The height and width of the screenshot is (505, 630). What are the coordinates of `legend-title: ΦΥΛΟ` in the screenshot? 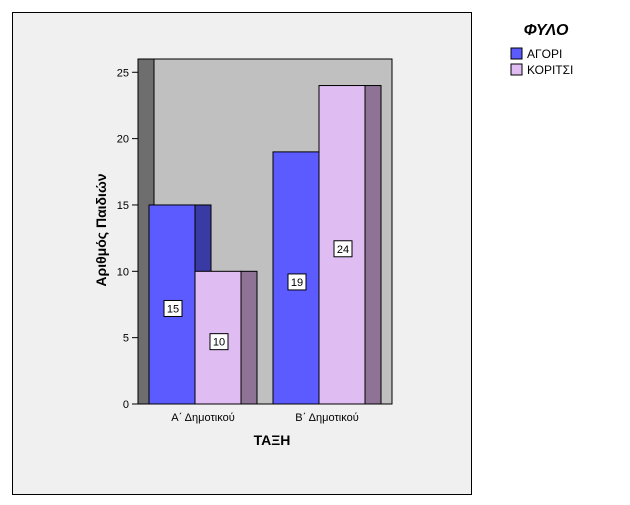 It's located at (546, 30).